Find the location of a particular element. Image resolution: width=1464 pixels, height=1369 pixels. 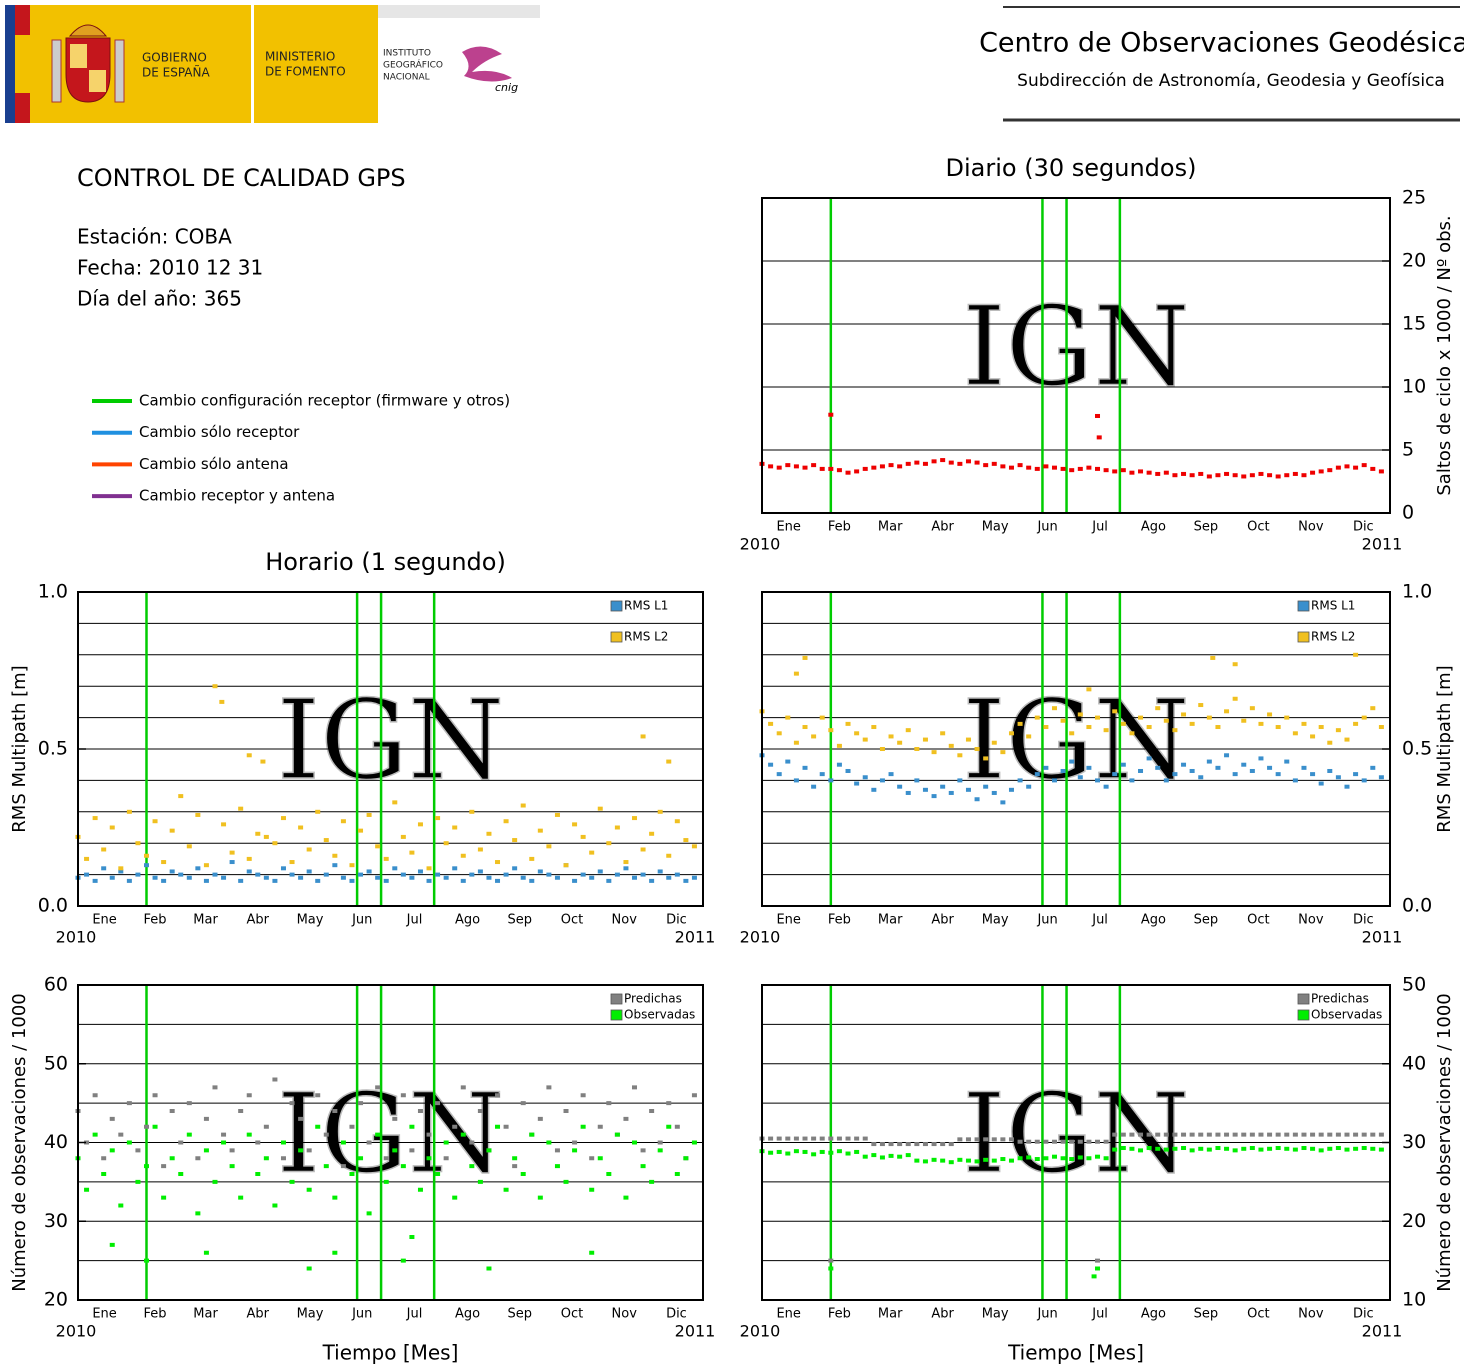

x-tick-label: Abr is located at coordinates (258, 1314).